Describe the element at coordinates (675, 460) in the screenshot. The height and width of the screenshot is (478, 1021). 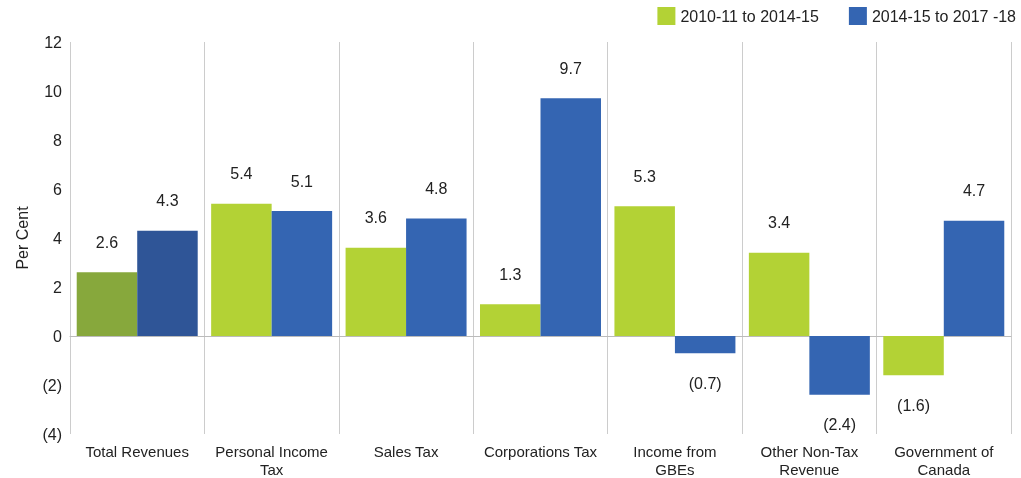
I see `x-tick-label: Income from GBEs` at that location.